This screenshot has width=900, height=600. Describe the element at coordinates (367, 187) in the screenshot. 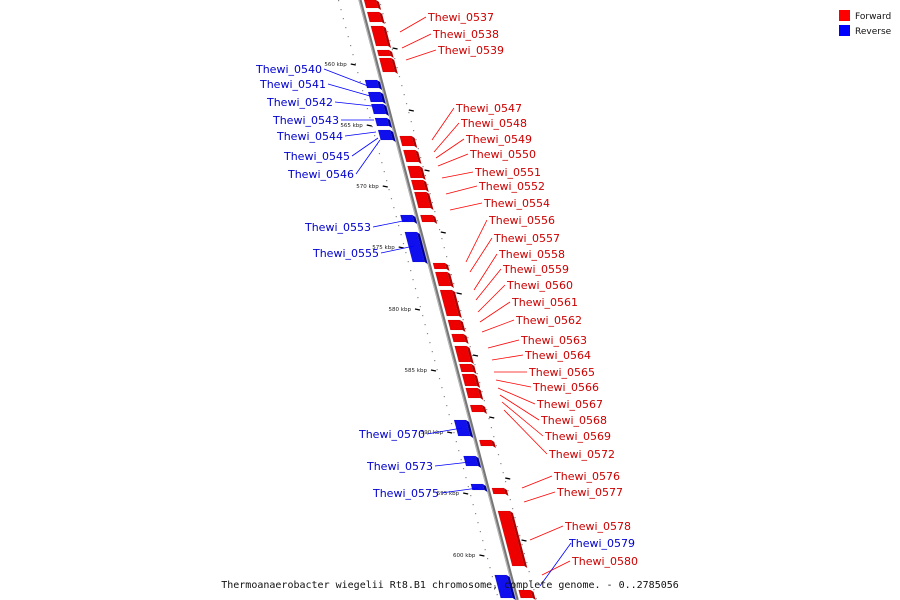

I see `tick-label: 570 kbp` at that location.